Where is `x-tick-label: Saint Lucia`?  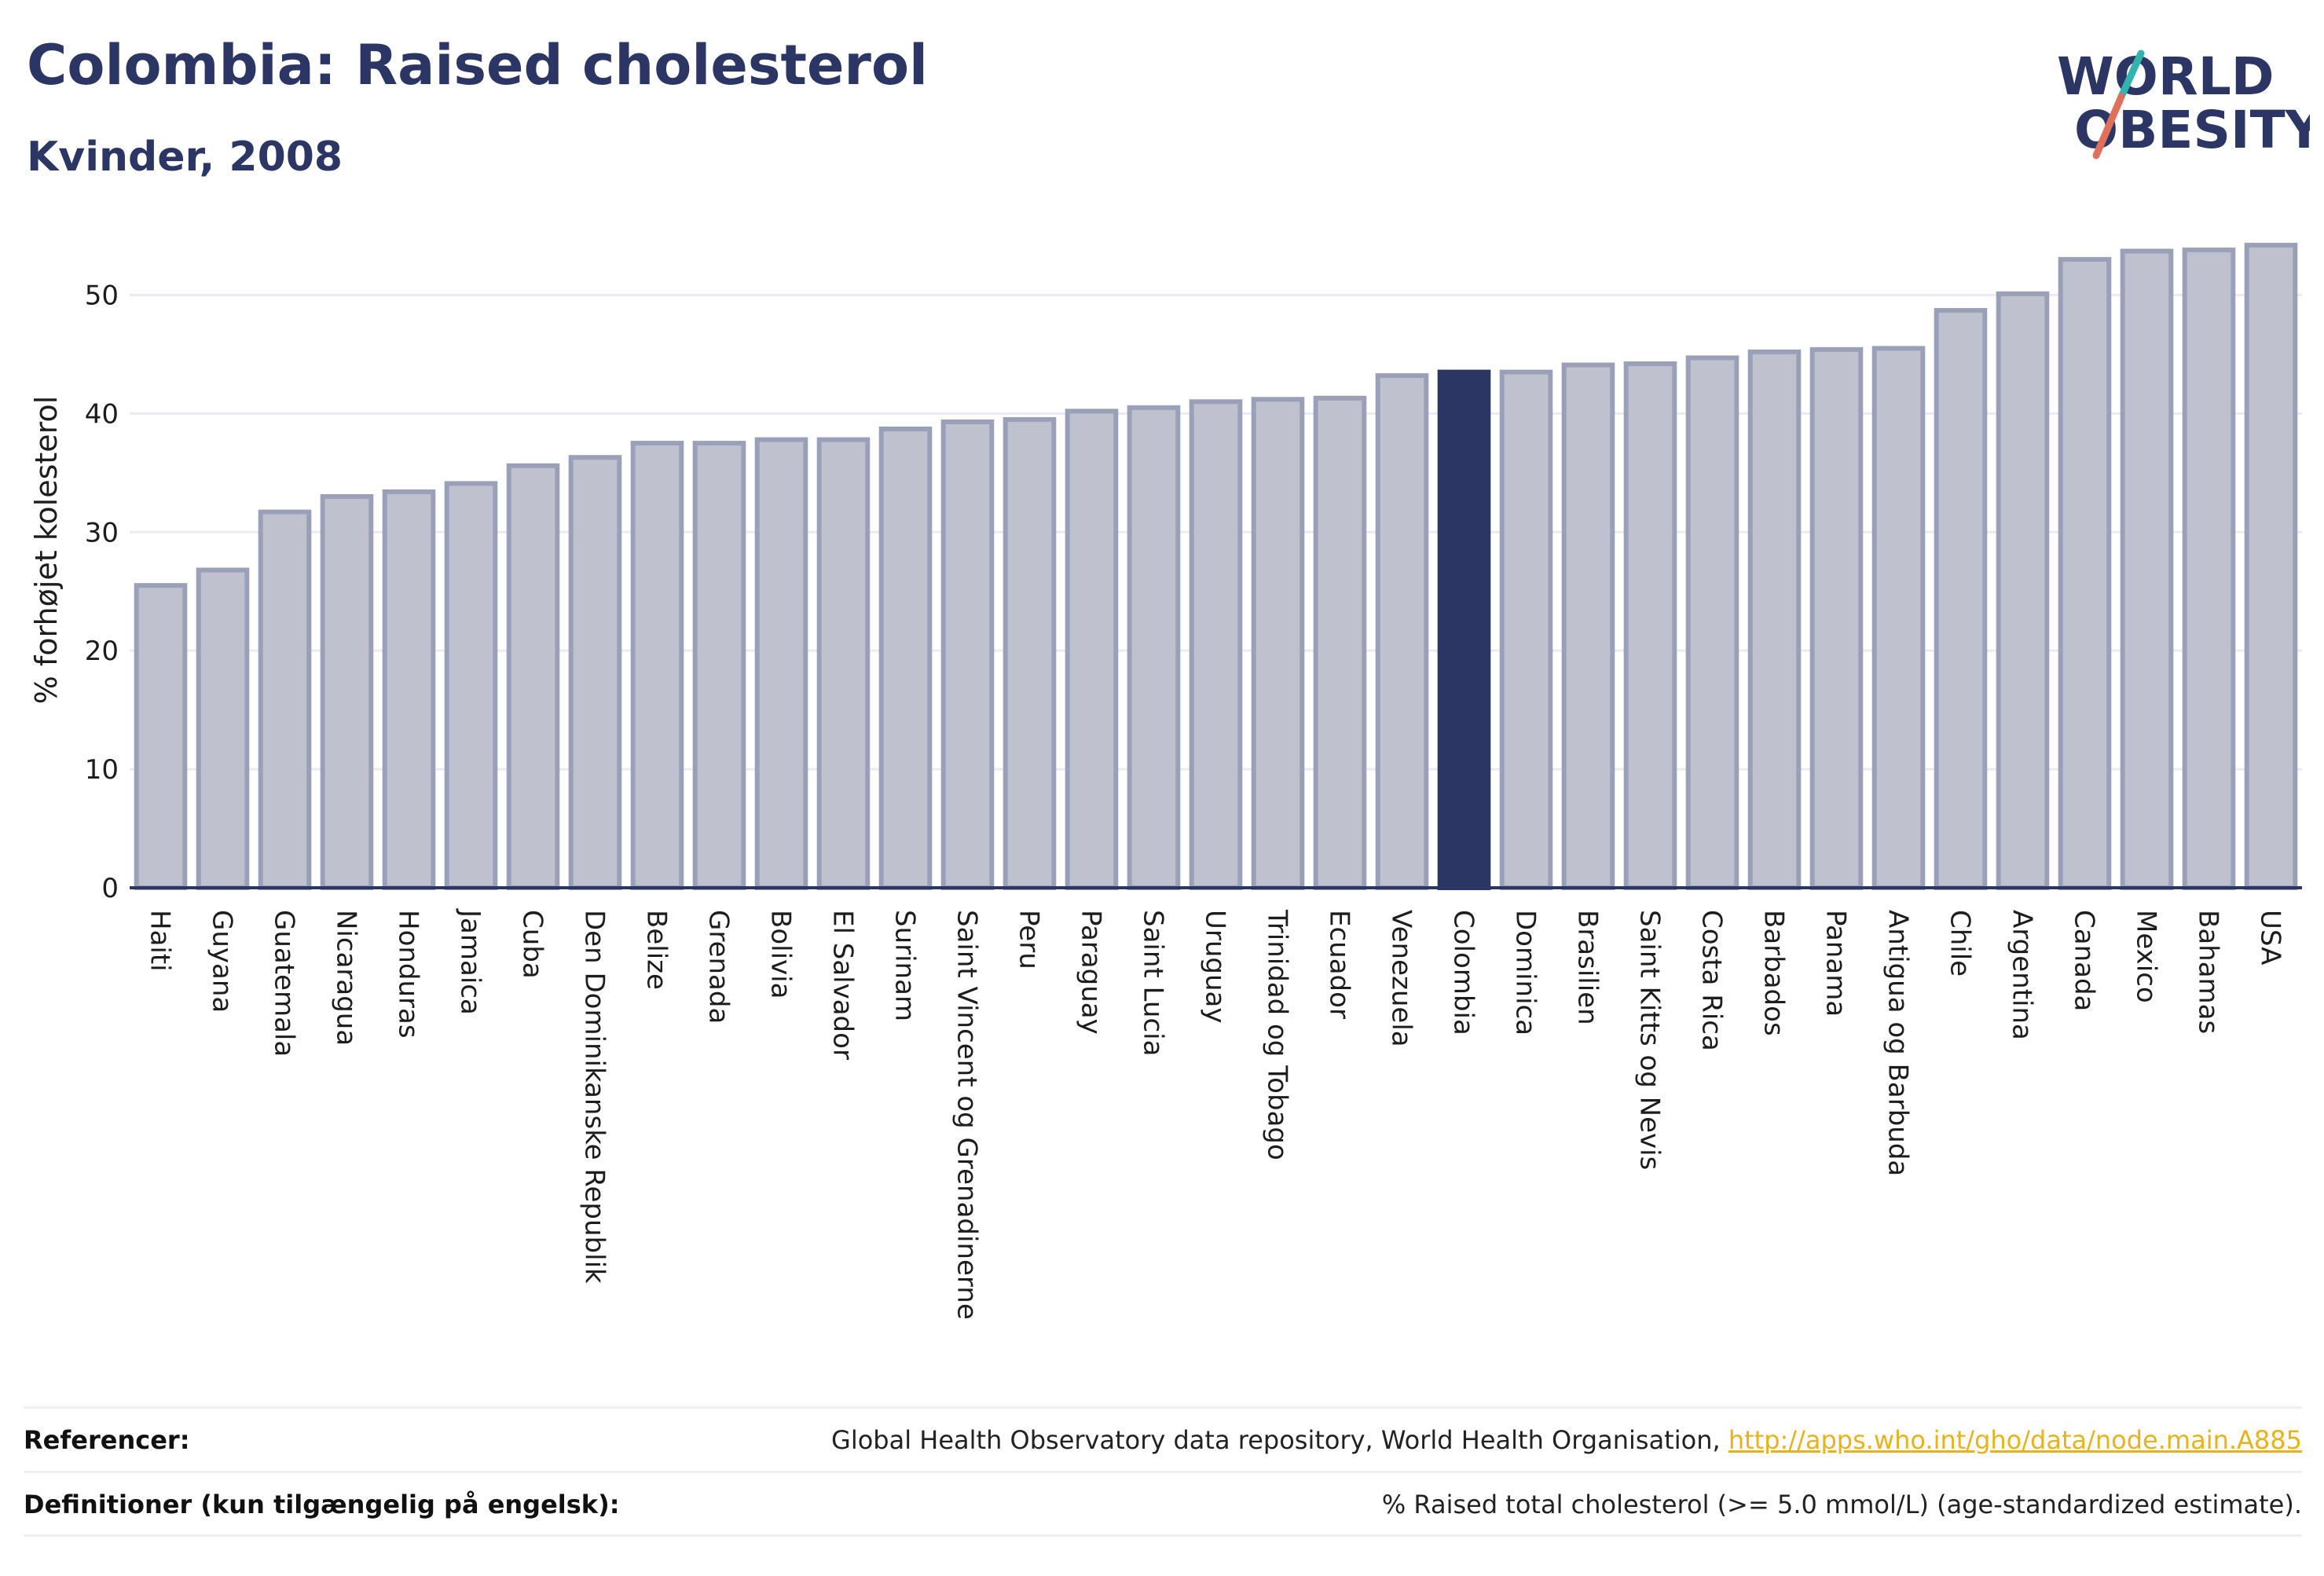 x-tick-label: Saint Lucia is located at coordinates (1153, 983).